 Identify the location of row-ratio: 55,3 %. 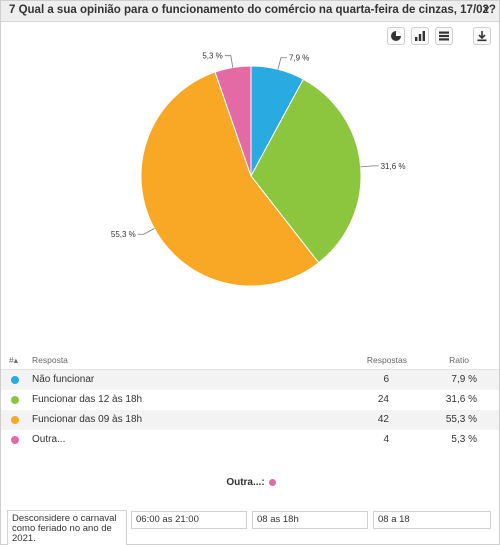
(461, 419).